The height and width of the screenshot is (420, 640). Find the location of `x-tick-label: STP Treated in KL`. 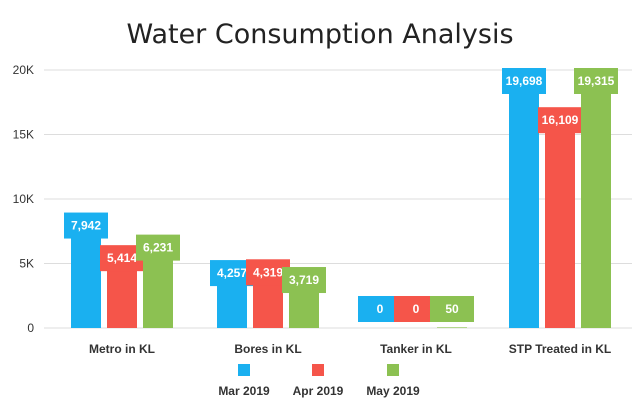

x-tick-label: STP Treated in KL is located at coordinates (560, 349).